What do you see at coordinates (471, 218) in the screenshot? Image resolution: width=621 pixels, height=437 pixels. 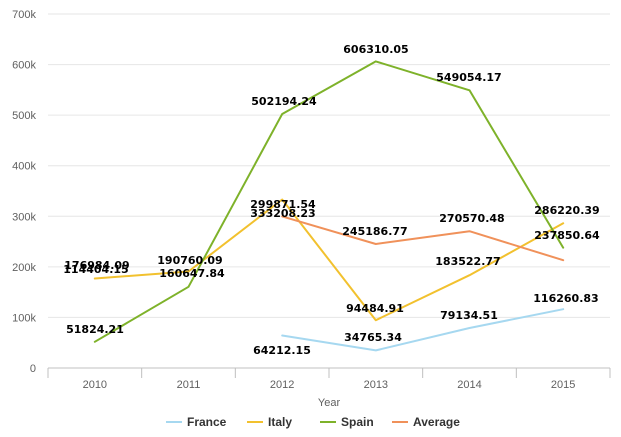 I see `data-label-average: 270570.48` at bounding box center [471, 218].